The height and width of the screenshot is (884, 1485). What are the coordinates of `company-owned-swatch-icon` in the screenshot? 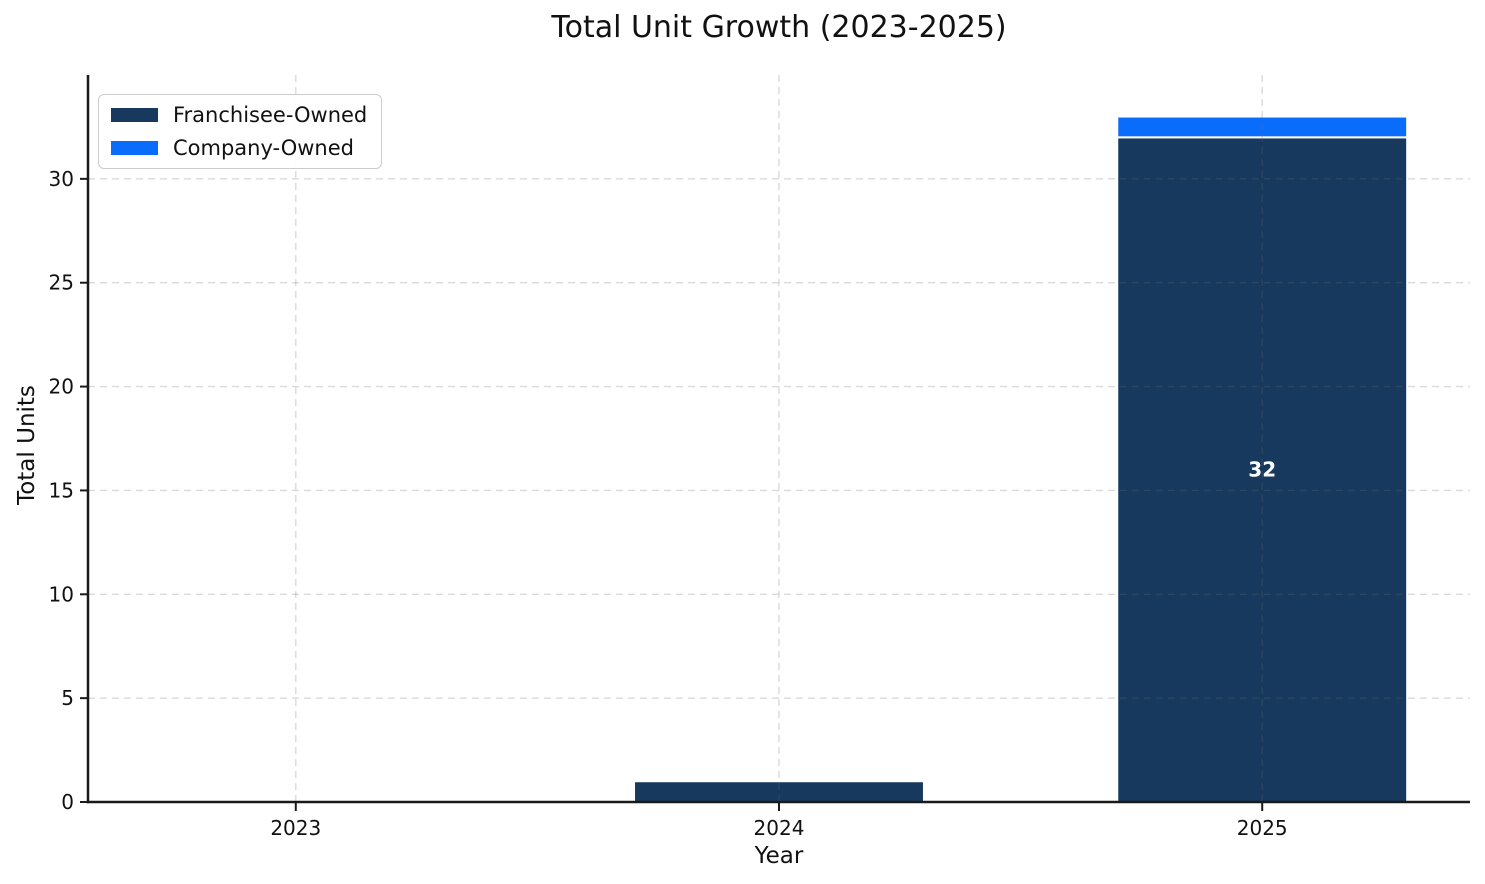 It's located at (134, 148).